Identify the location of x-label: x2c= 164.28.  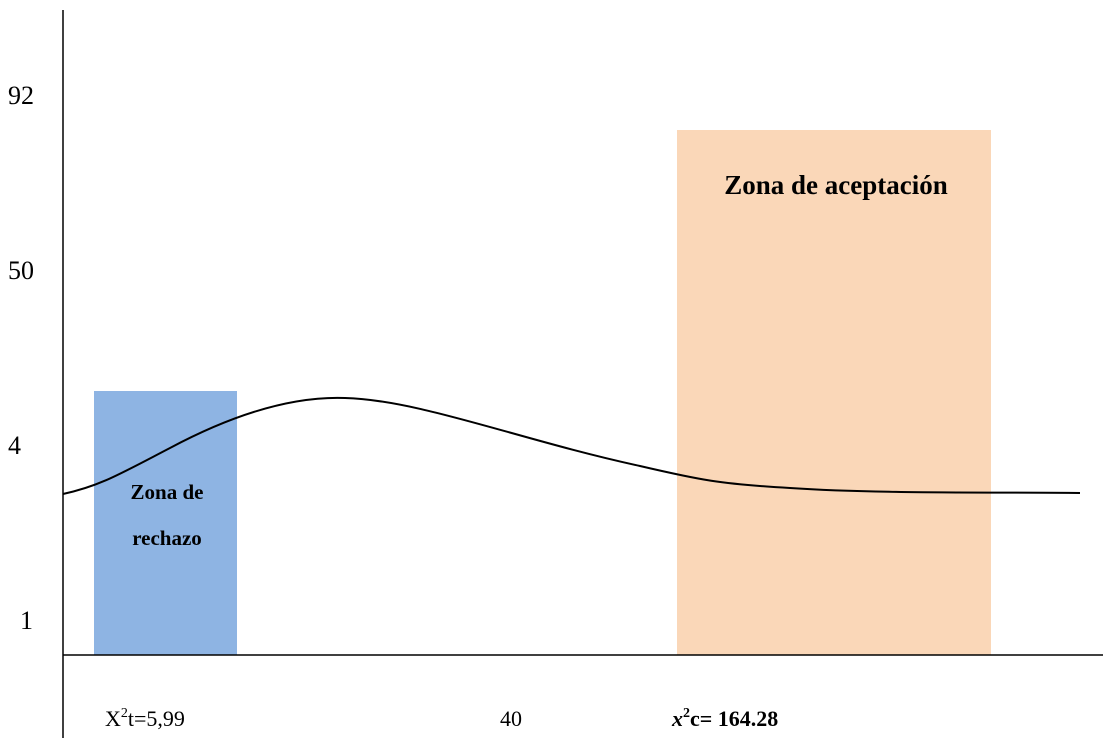
(724, 718).